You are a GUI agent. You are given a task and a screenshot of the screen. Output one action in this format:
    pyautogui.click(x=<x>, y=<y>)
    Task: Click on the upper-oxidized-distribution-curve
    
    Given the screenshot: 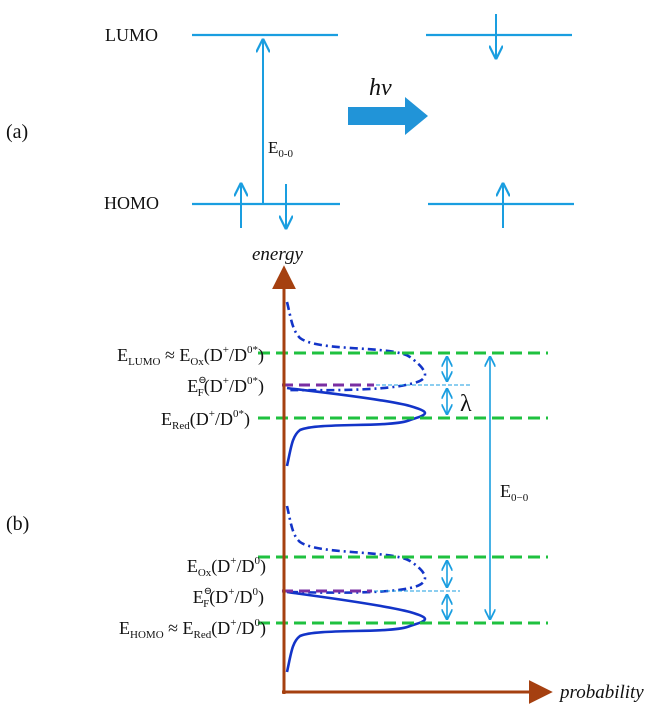 What is the action you would take?
    pyautogui.click(x=356, y=346)
    